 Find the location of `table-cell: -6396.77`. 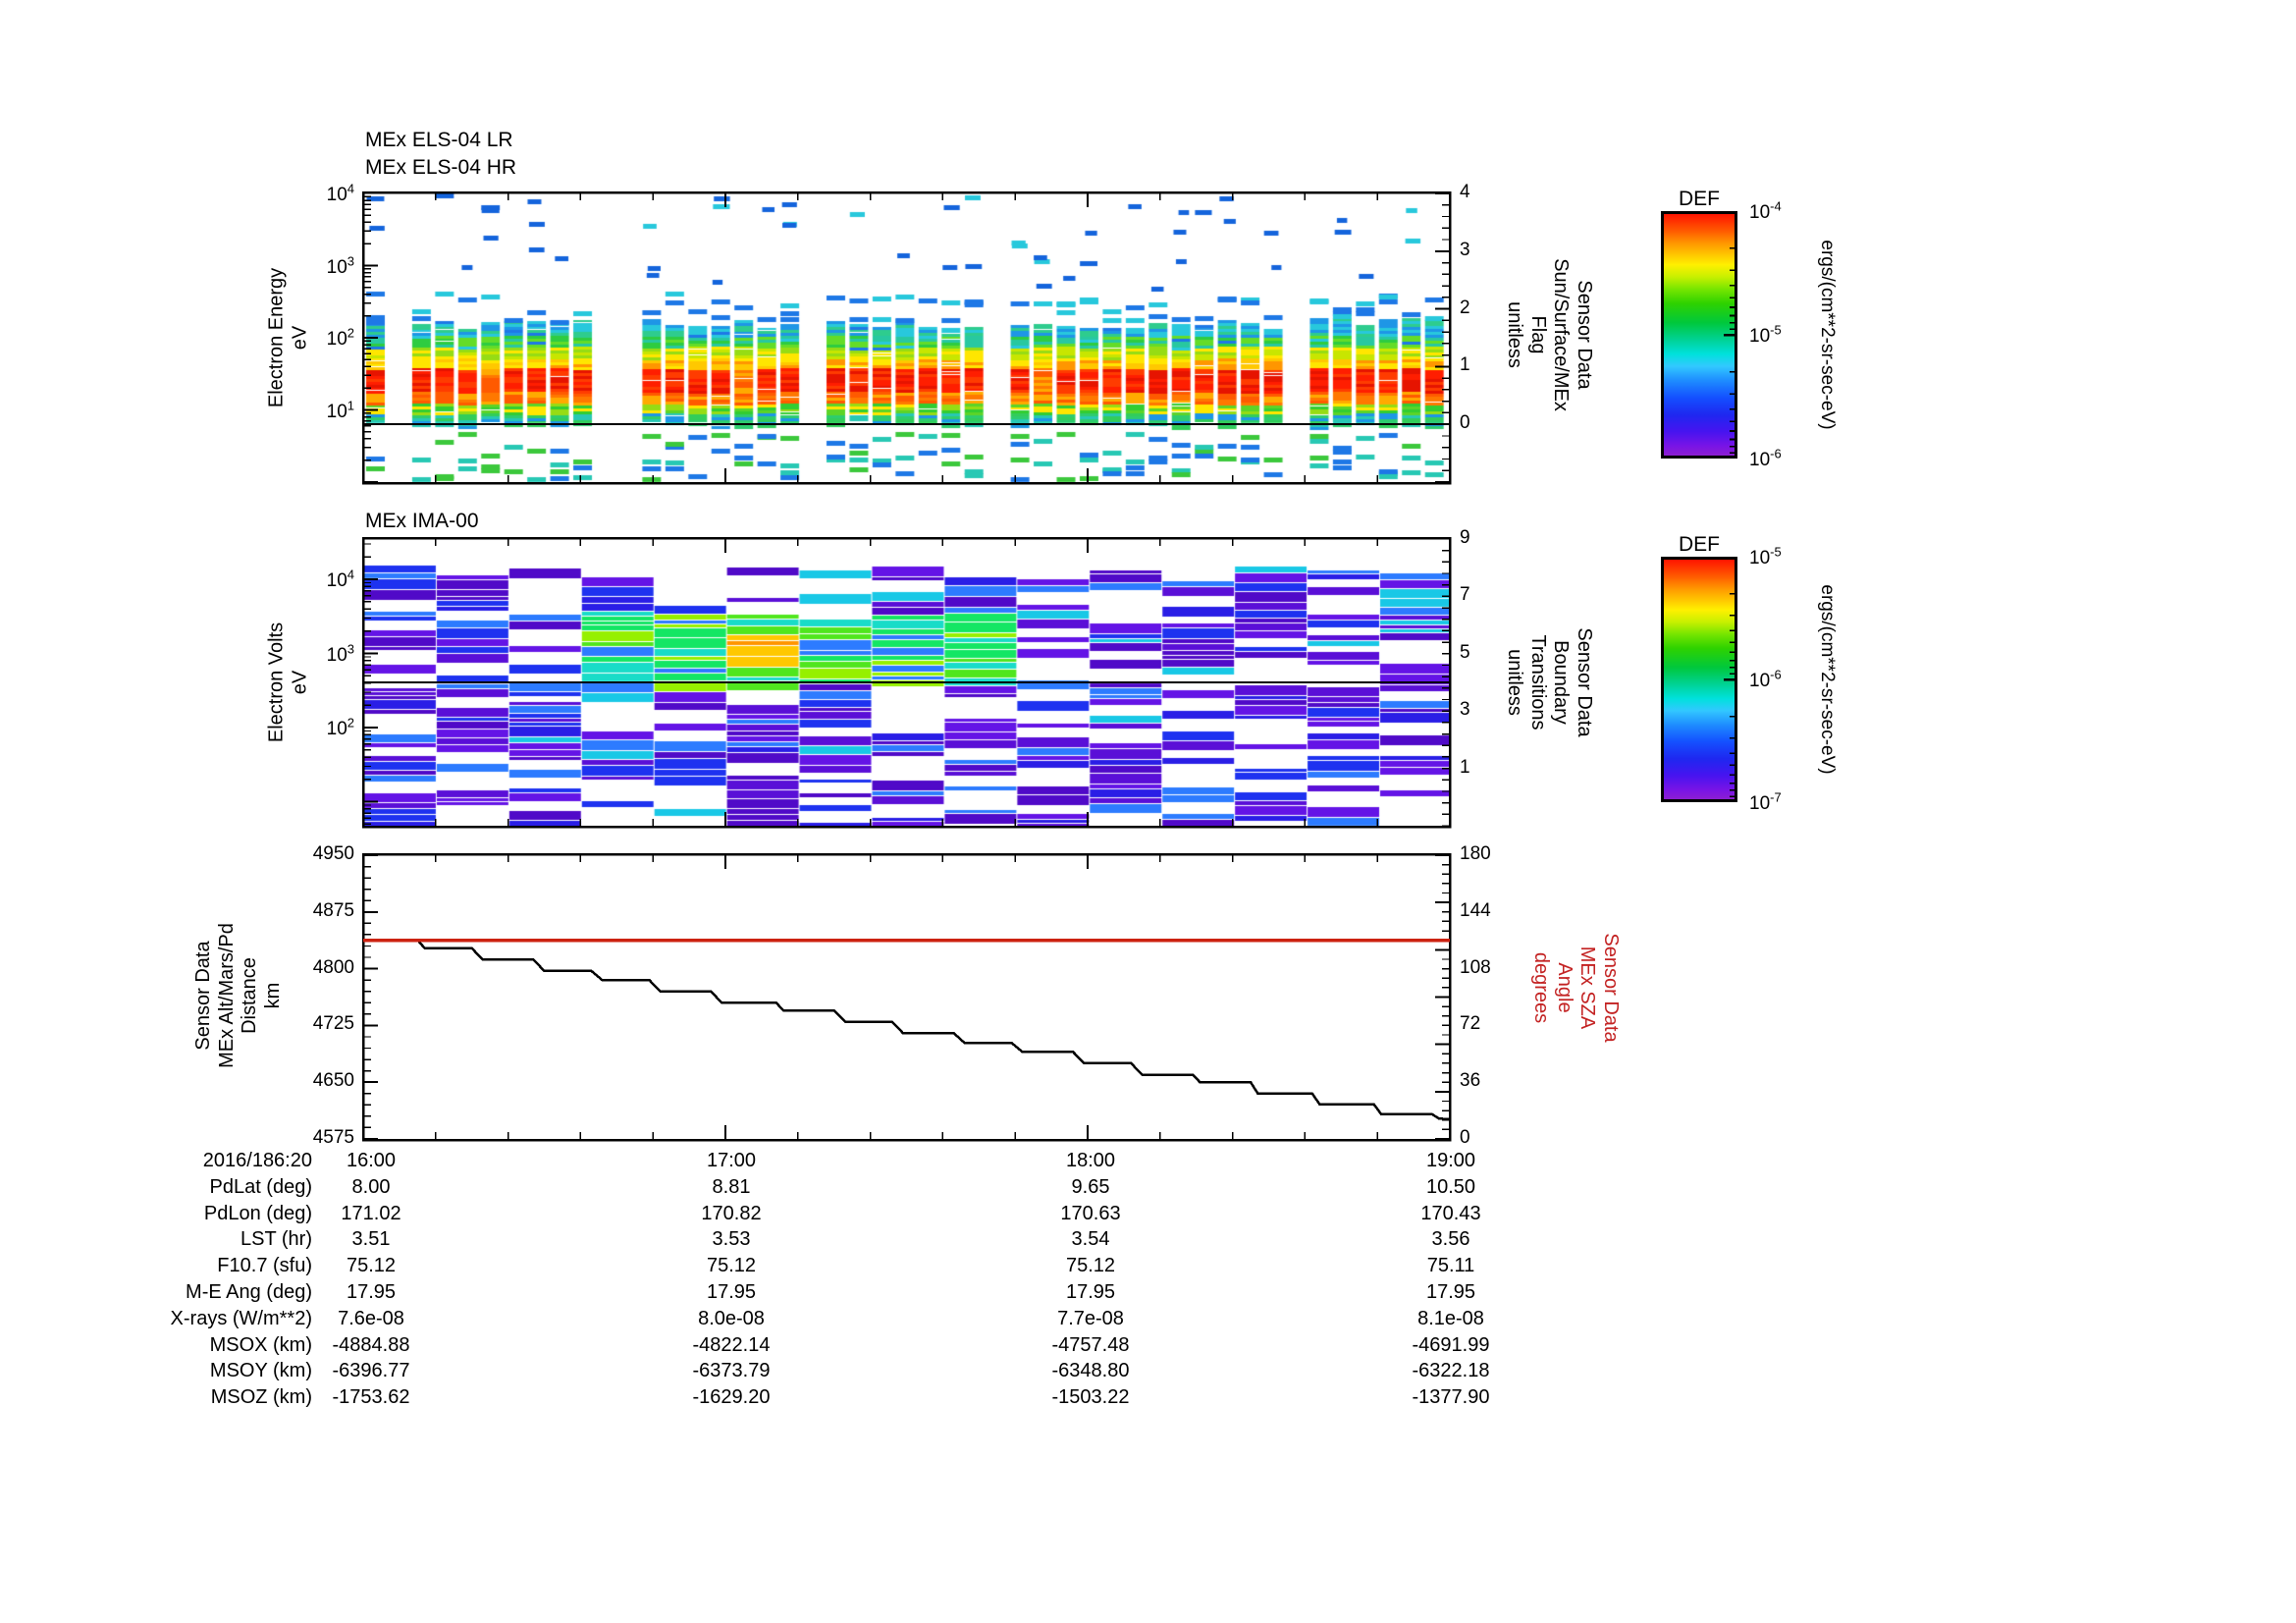

table-cell: -6396.77 is located at coordinates (371, 1371).